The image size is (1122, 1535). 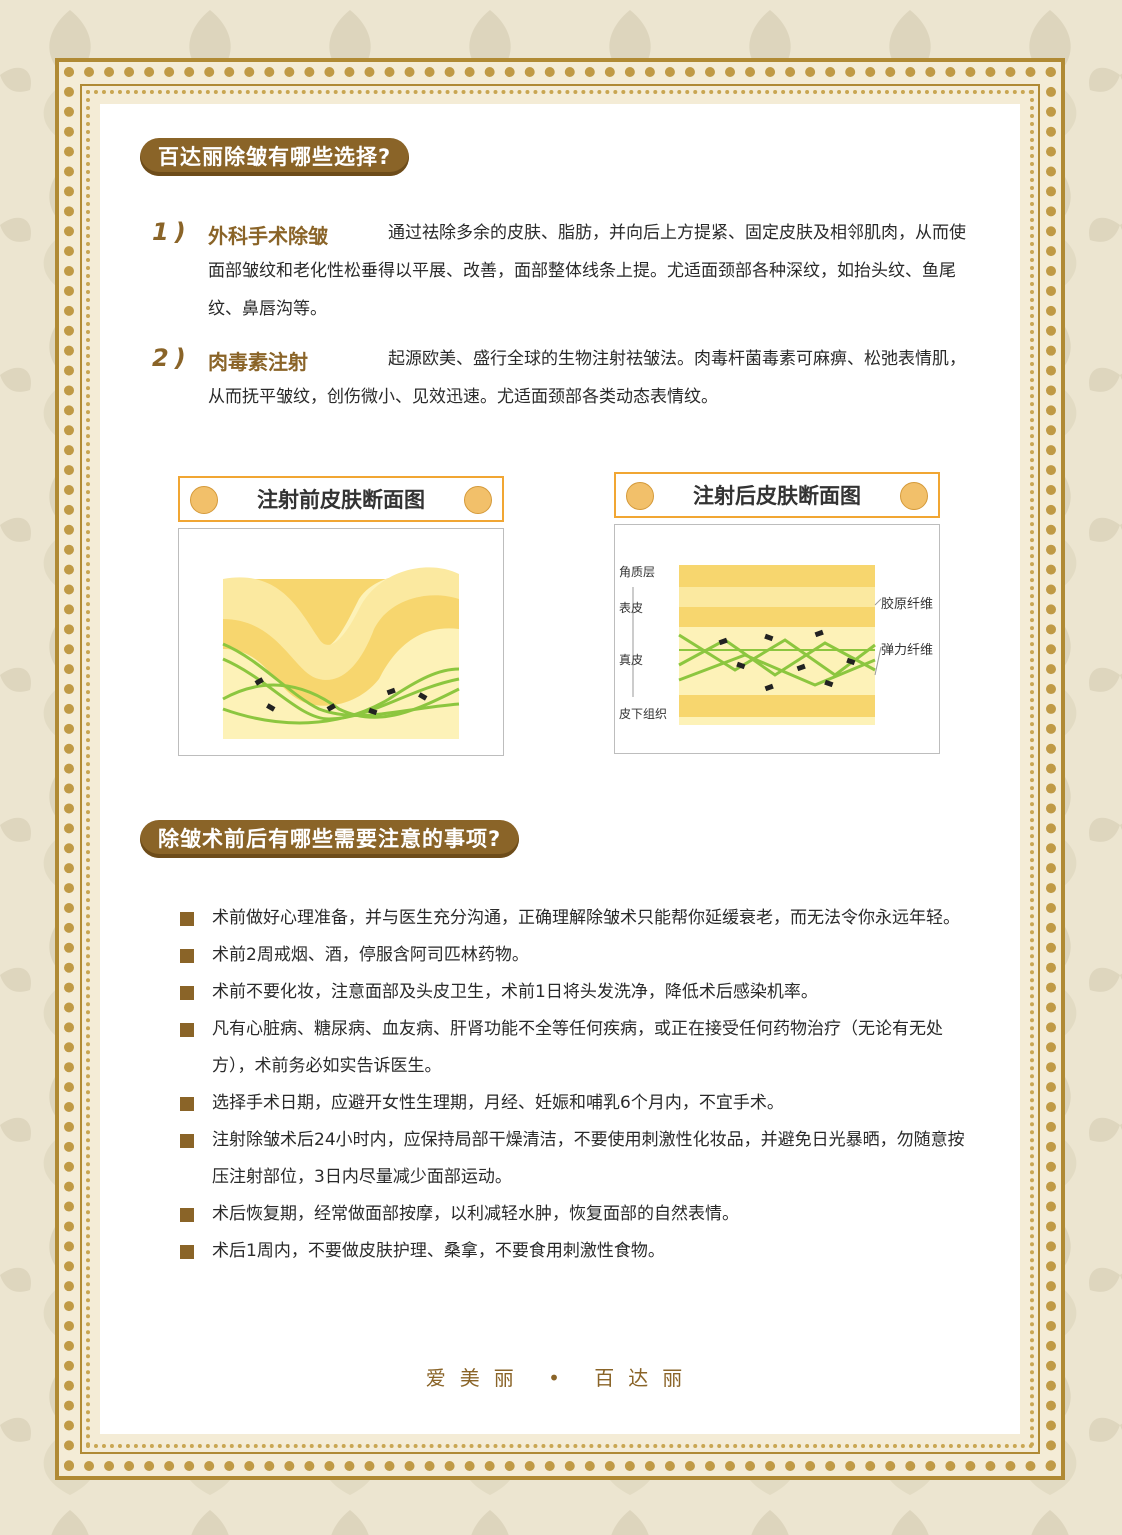 I want to click on layer-label-stratum: 角质层, so click(x=637, y=572).